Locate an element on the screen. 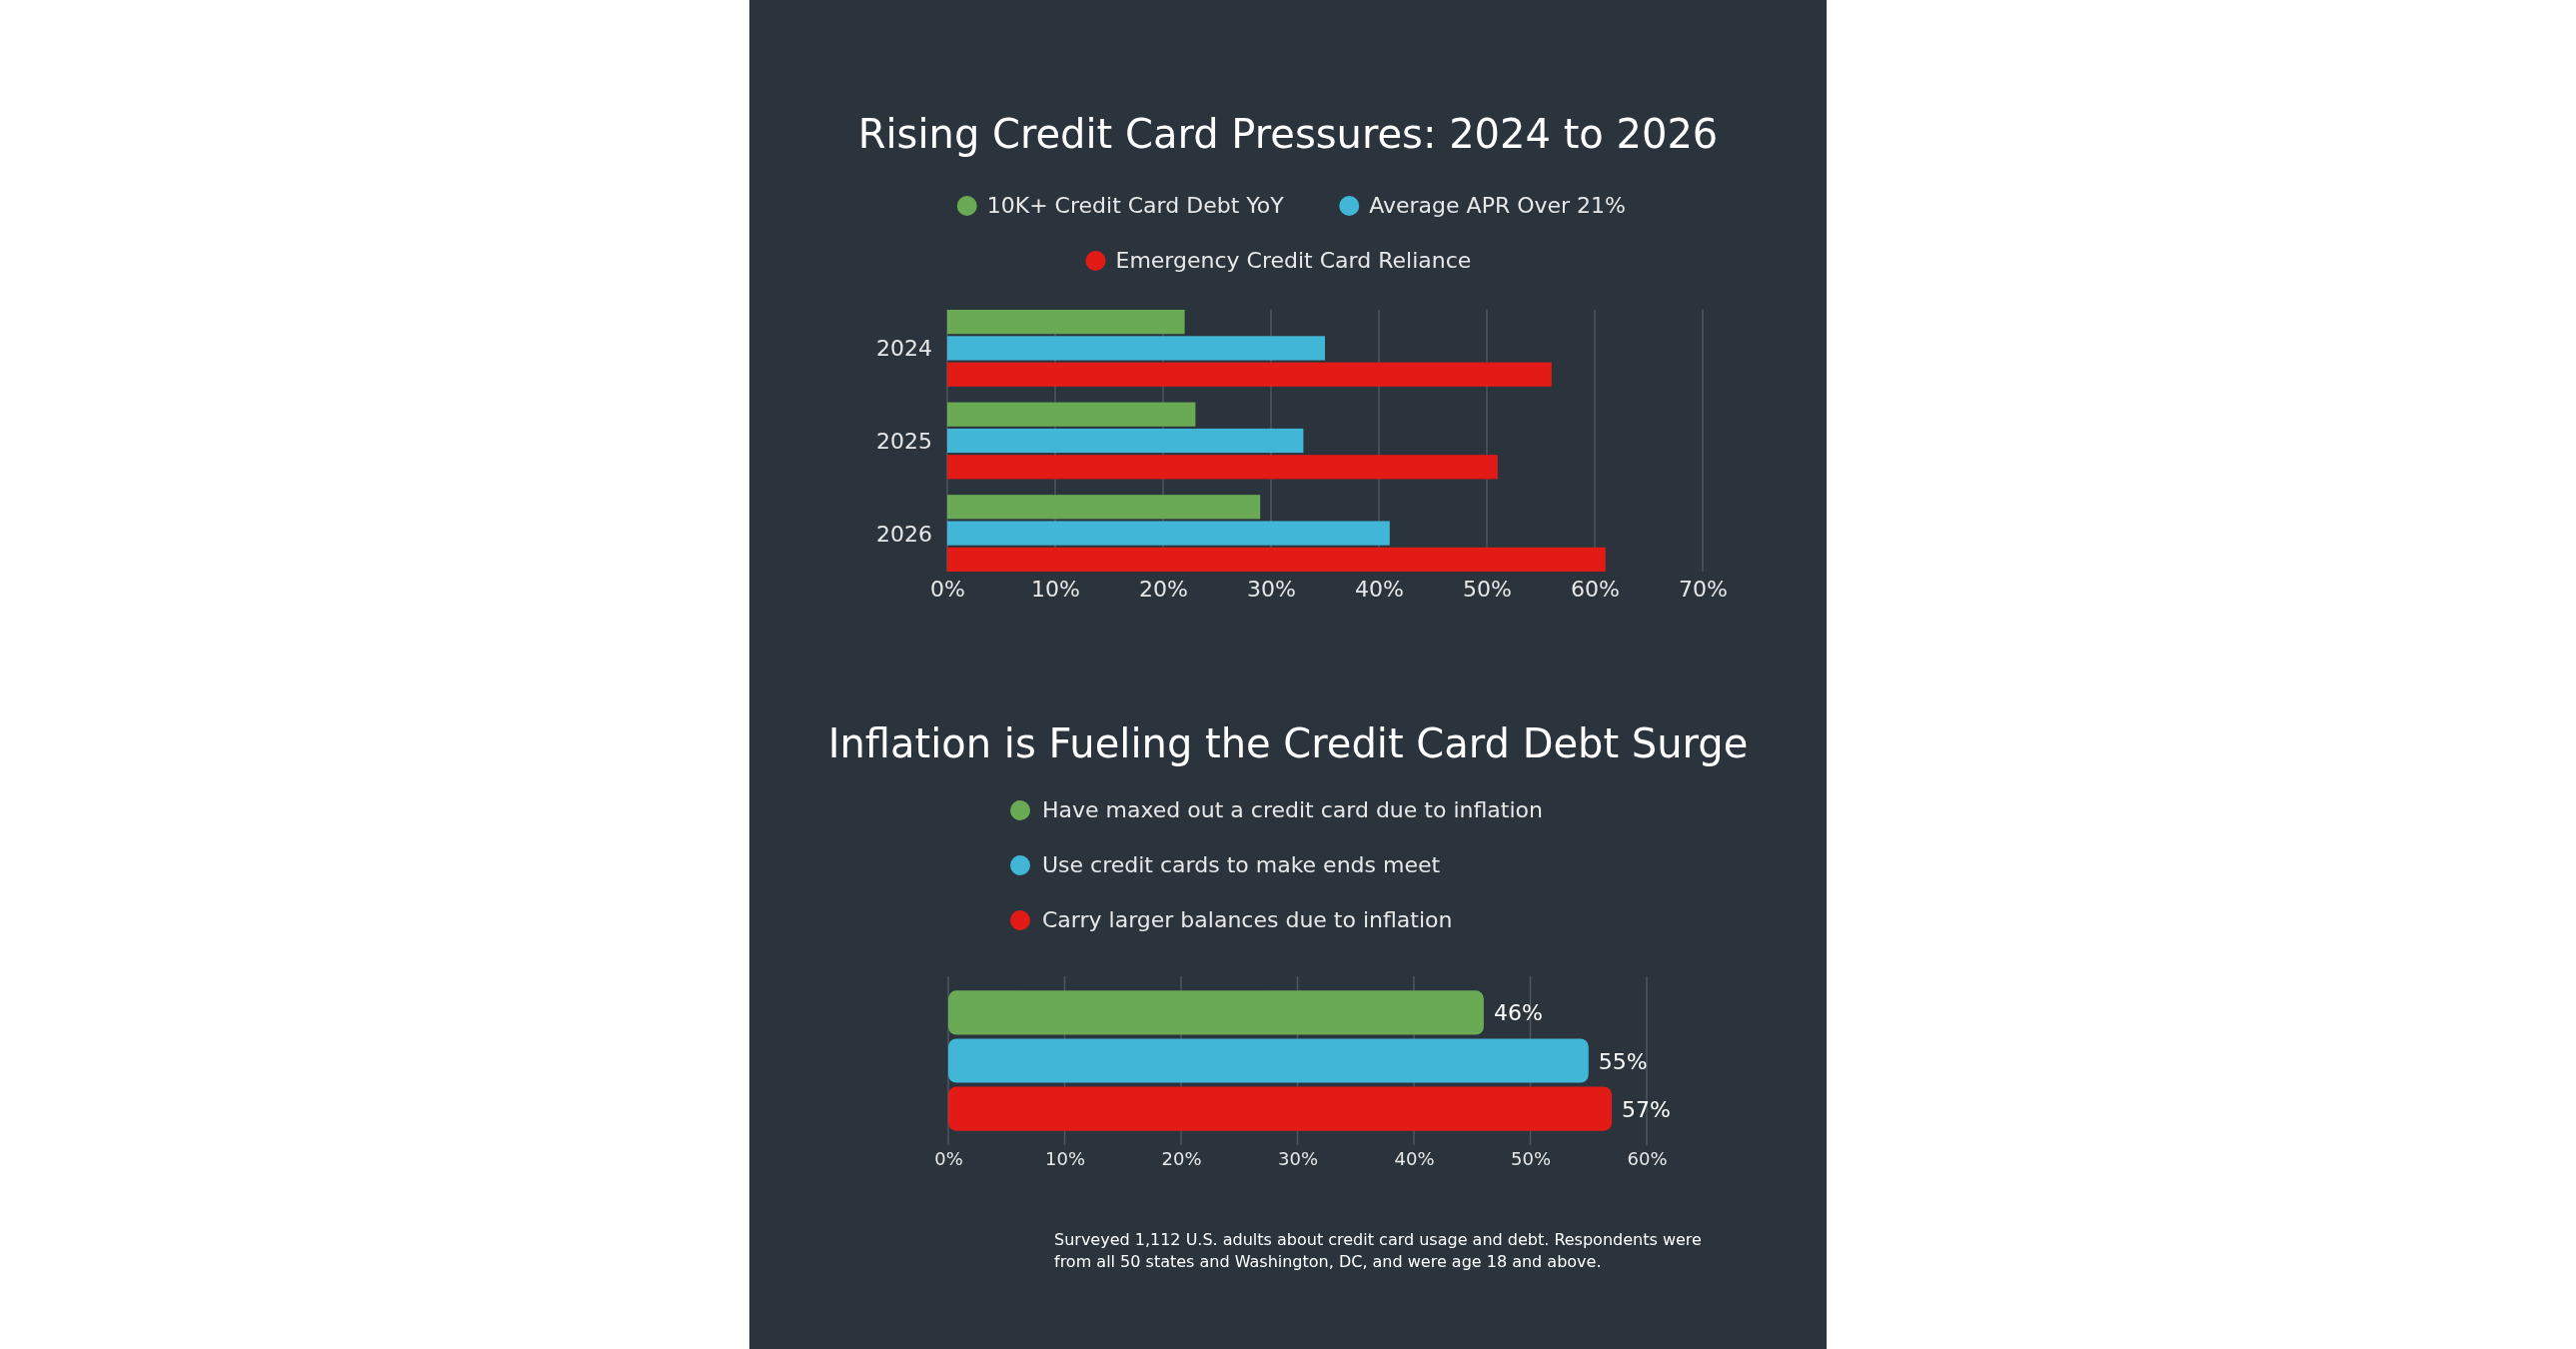 Image resolution: width=2576 pixels, height=1349 pixels. legend-label: Have maxed out a credit card due to inflation is located at coordinates (1292, 809).